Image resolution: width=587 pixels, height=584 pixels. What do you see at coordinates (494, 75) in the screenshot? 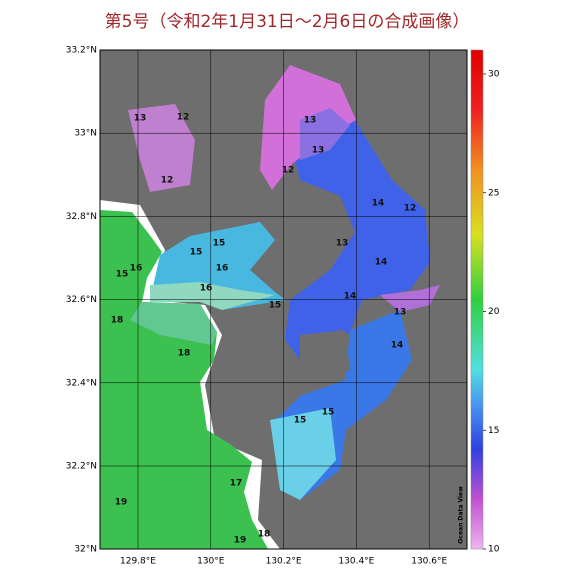
I see `colorbar-tick-label: 30` at bounding box center [494, 75].